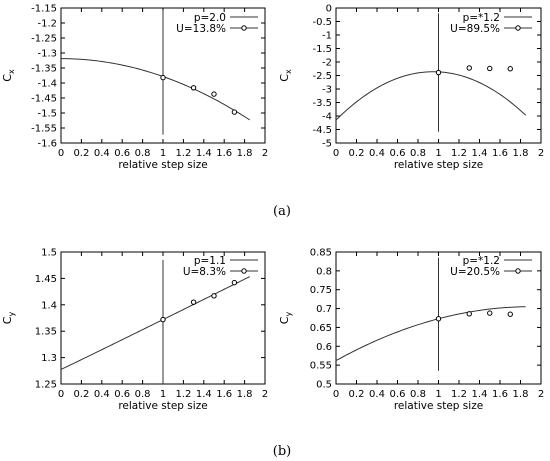 The height and width of the screenshot is (461, 550). I want to click on legend-point-marker, so click(244, 28).